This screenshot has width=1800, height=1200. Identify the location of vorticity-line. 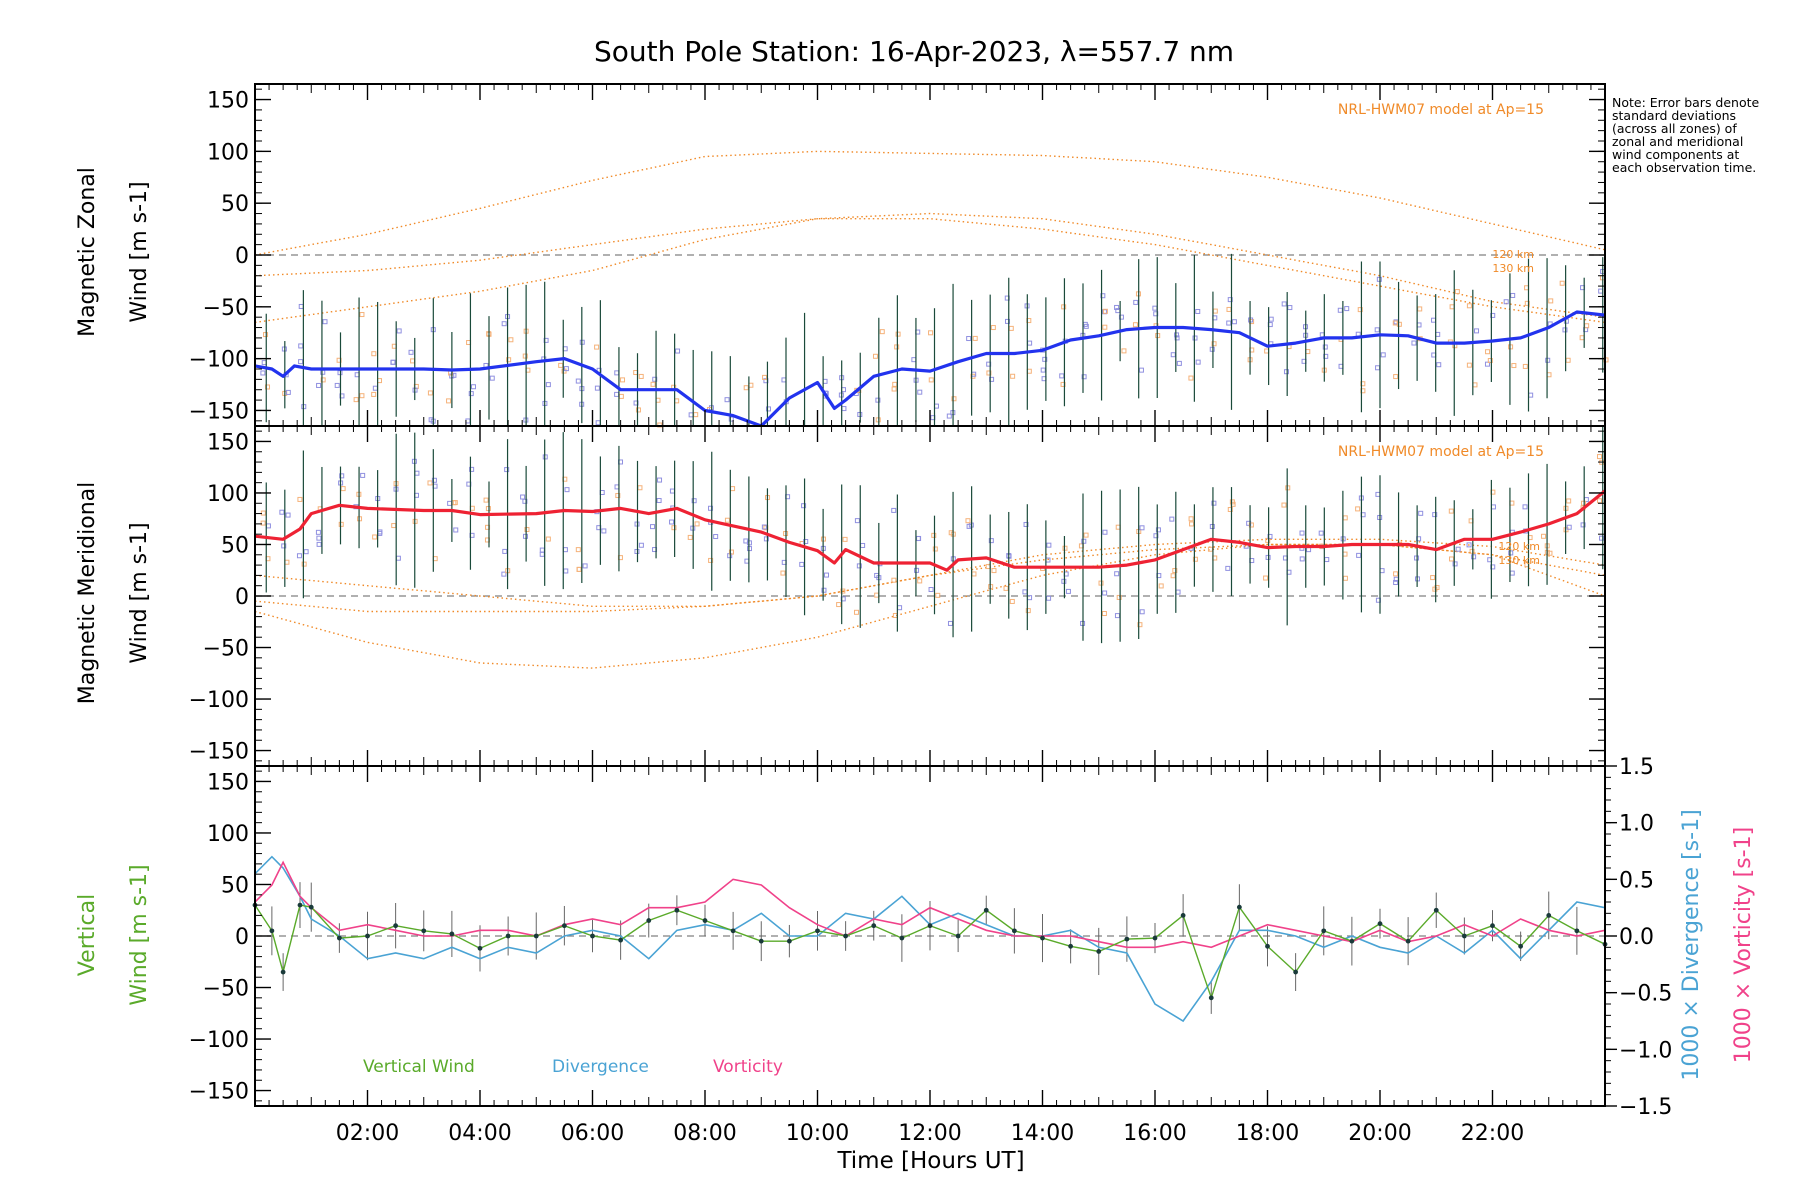
(930, 904).